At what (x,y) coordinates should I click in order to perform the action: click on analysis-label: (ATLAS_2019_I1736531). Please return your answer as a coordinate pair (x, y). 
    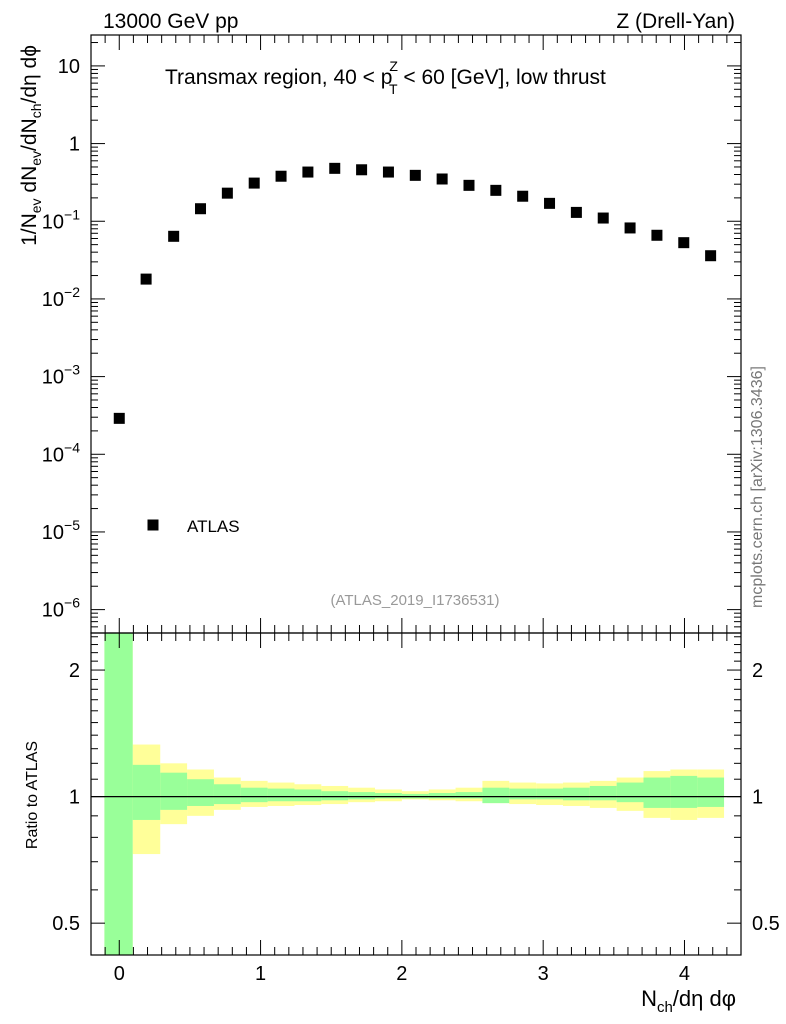
    Looking at the image, I should click on (414, 600).